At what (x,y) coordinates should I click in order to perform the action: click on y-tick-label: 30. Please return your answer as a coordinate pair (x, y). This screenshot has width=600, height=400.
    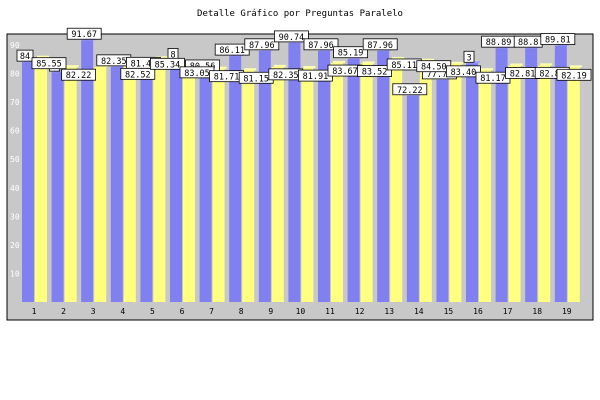
    Looking at the image, I should click on (15, 216).